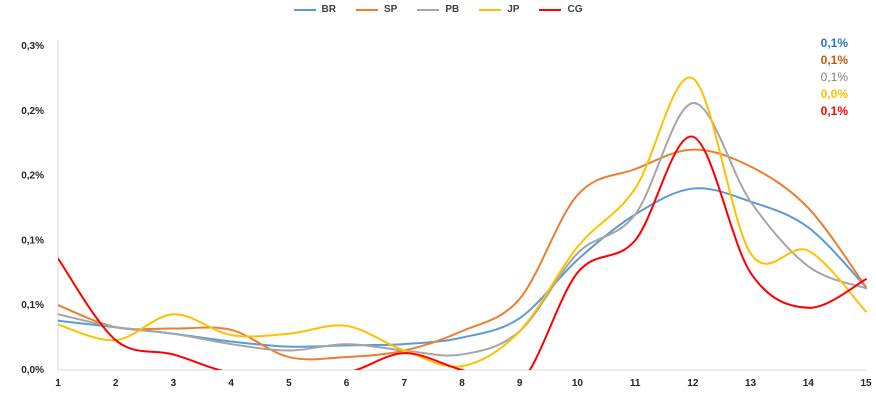 This screenshot has width=876, height=394. Describe the element at coordinates (575, 9) in the screenshot. I see `legend-label-cg: CG` at that location.